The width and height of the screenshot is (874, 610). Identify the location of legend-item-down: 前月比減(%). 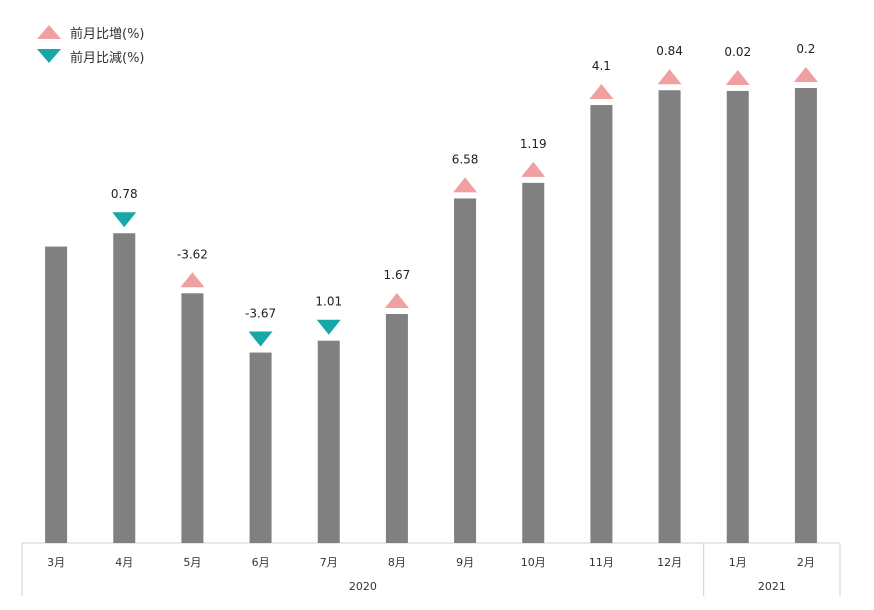
(90, 56).